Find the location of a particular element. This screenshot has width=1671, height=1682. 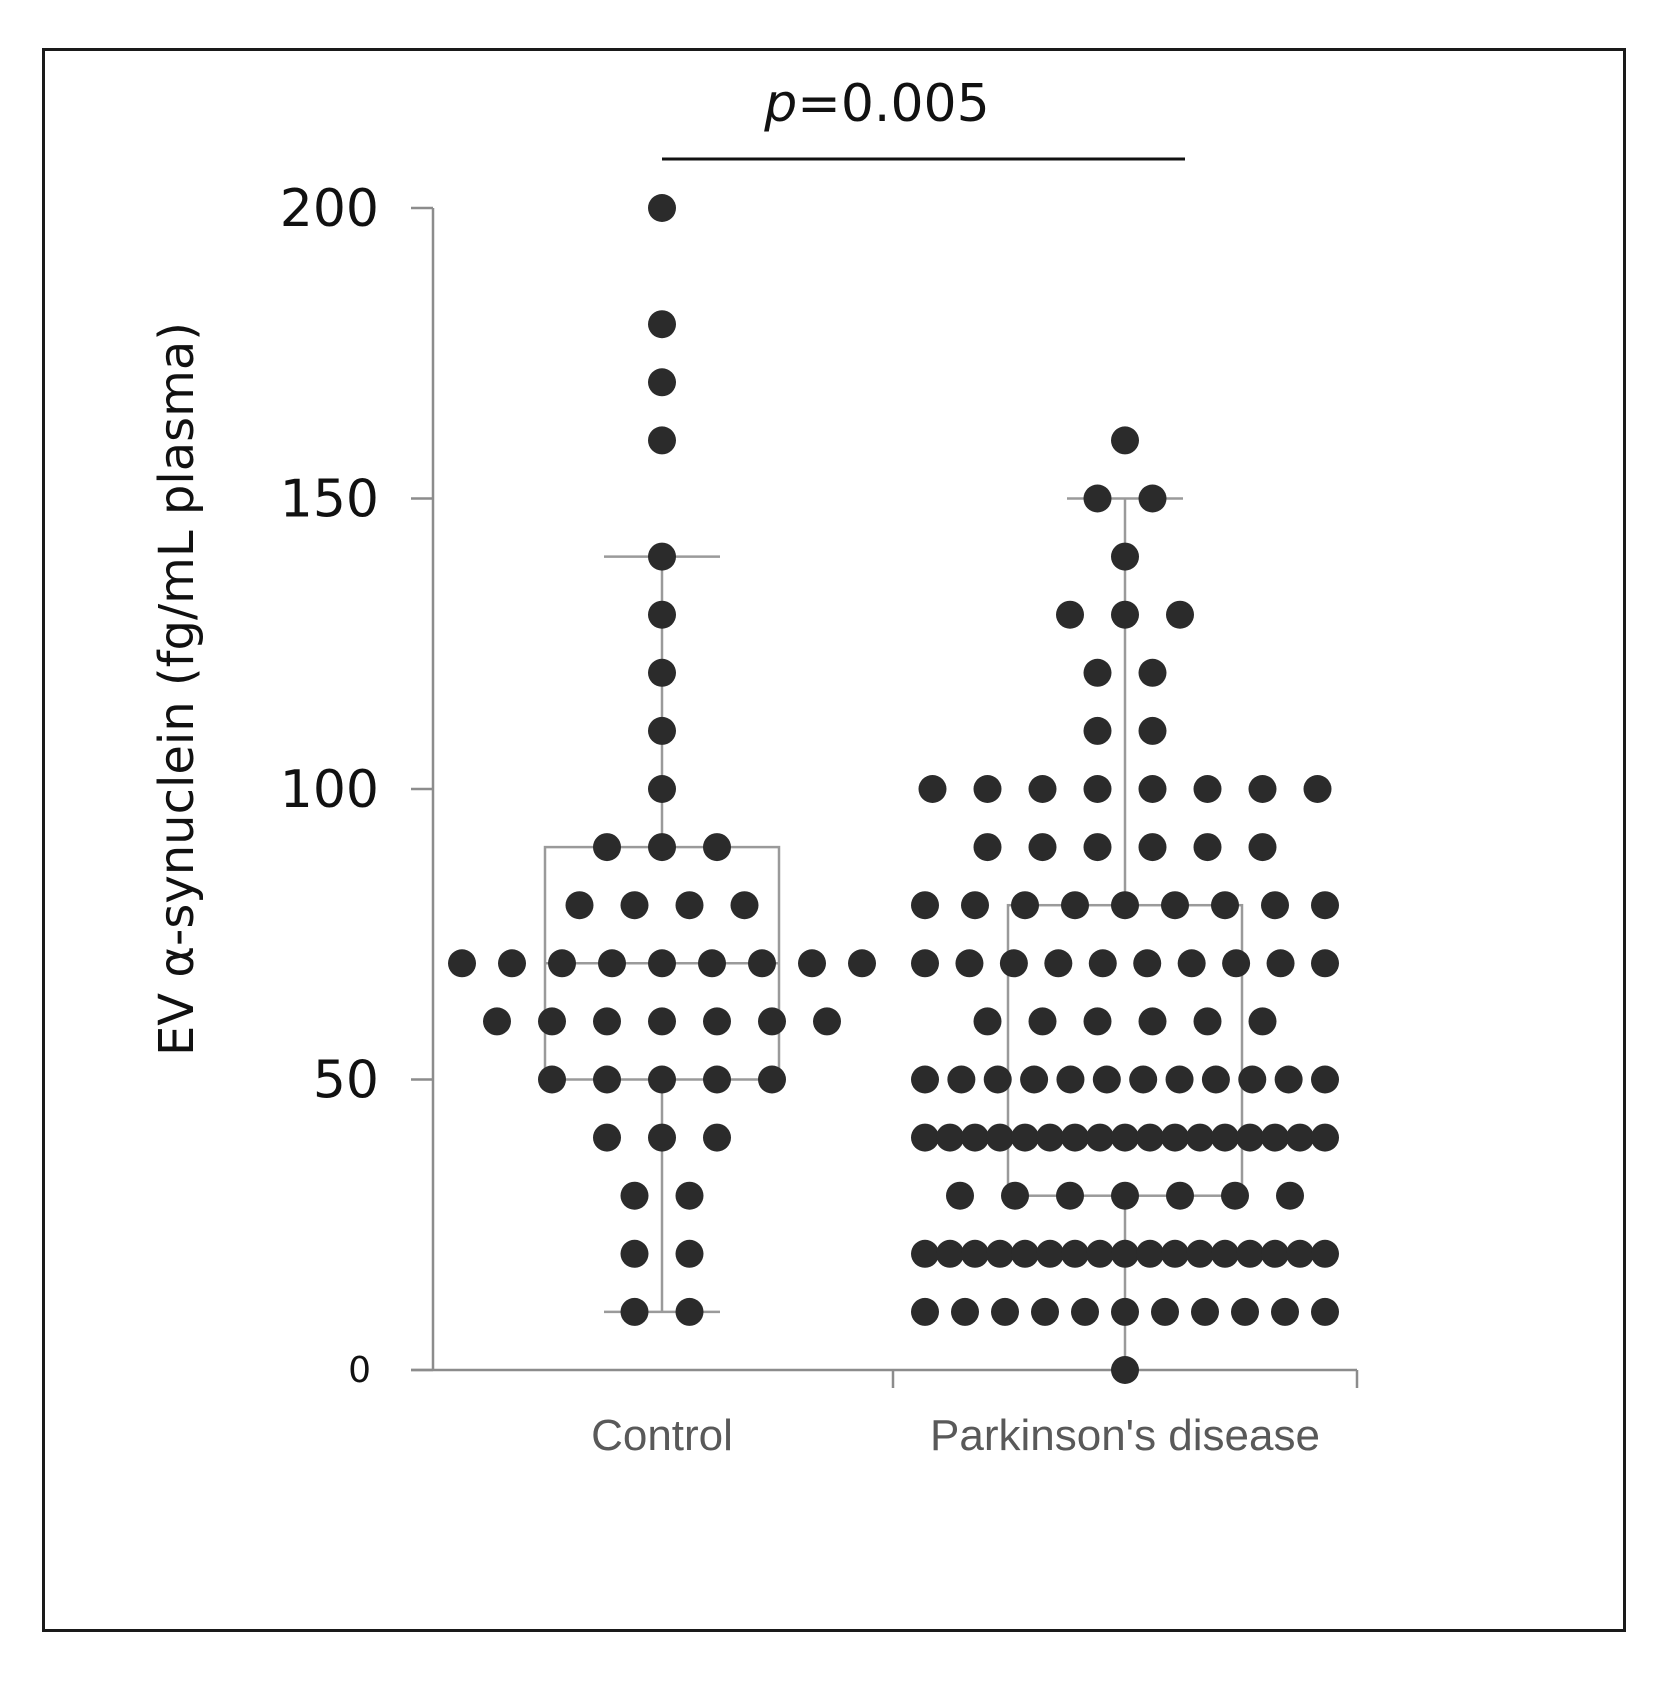

p-value-text: =0.005 is located at coordinates (893, 104).